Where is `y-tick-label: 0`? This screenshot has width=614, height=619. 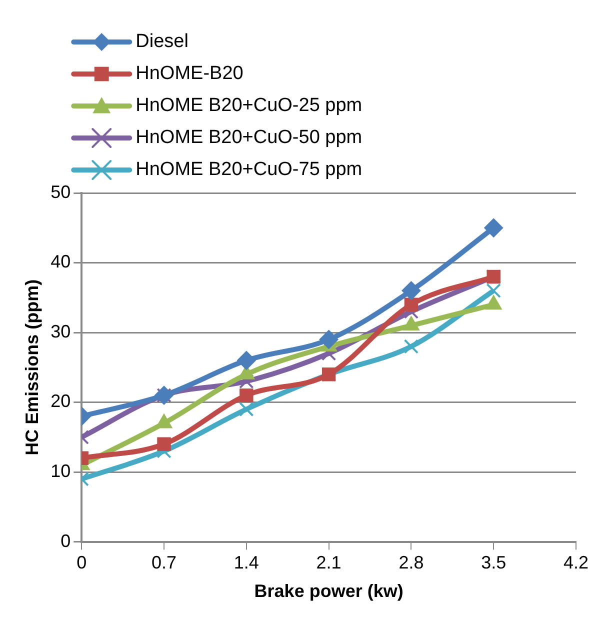
y-tick-label: 0 is located at coordinates (65, 540).